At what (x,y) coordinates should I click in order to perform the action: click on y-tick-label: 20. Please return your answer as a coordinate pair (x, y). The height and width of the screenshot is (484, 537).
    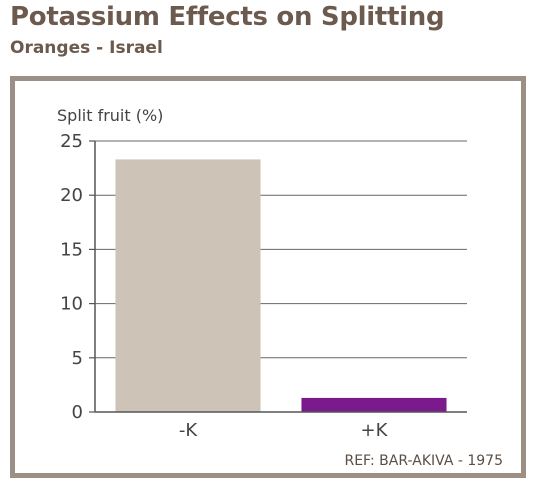
    Looking at the image, I should click on (71, 195).